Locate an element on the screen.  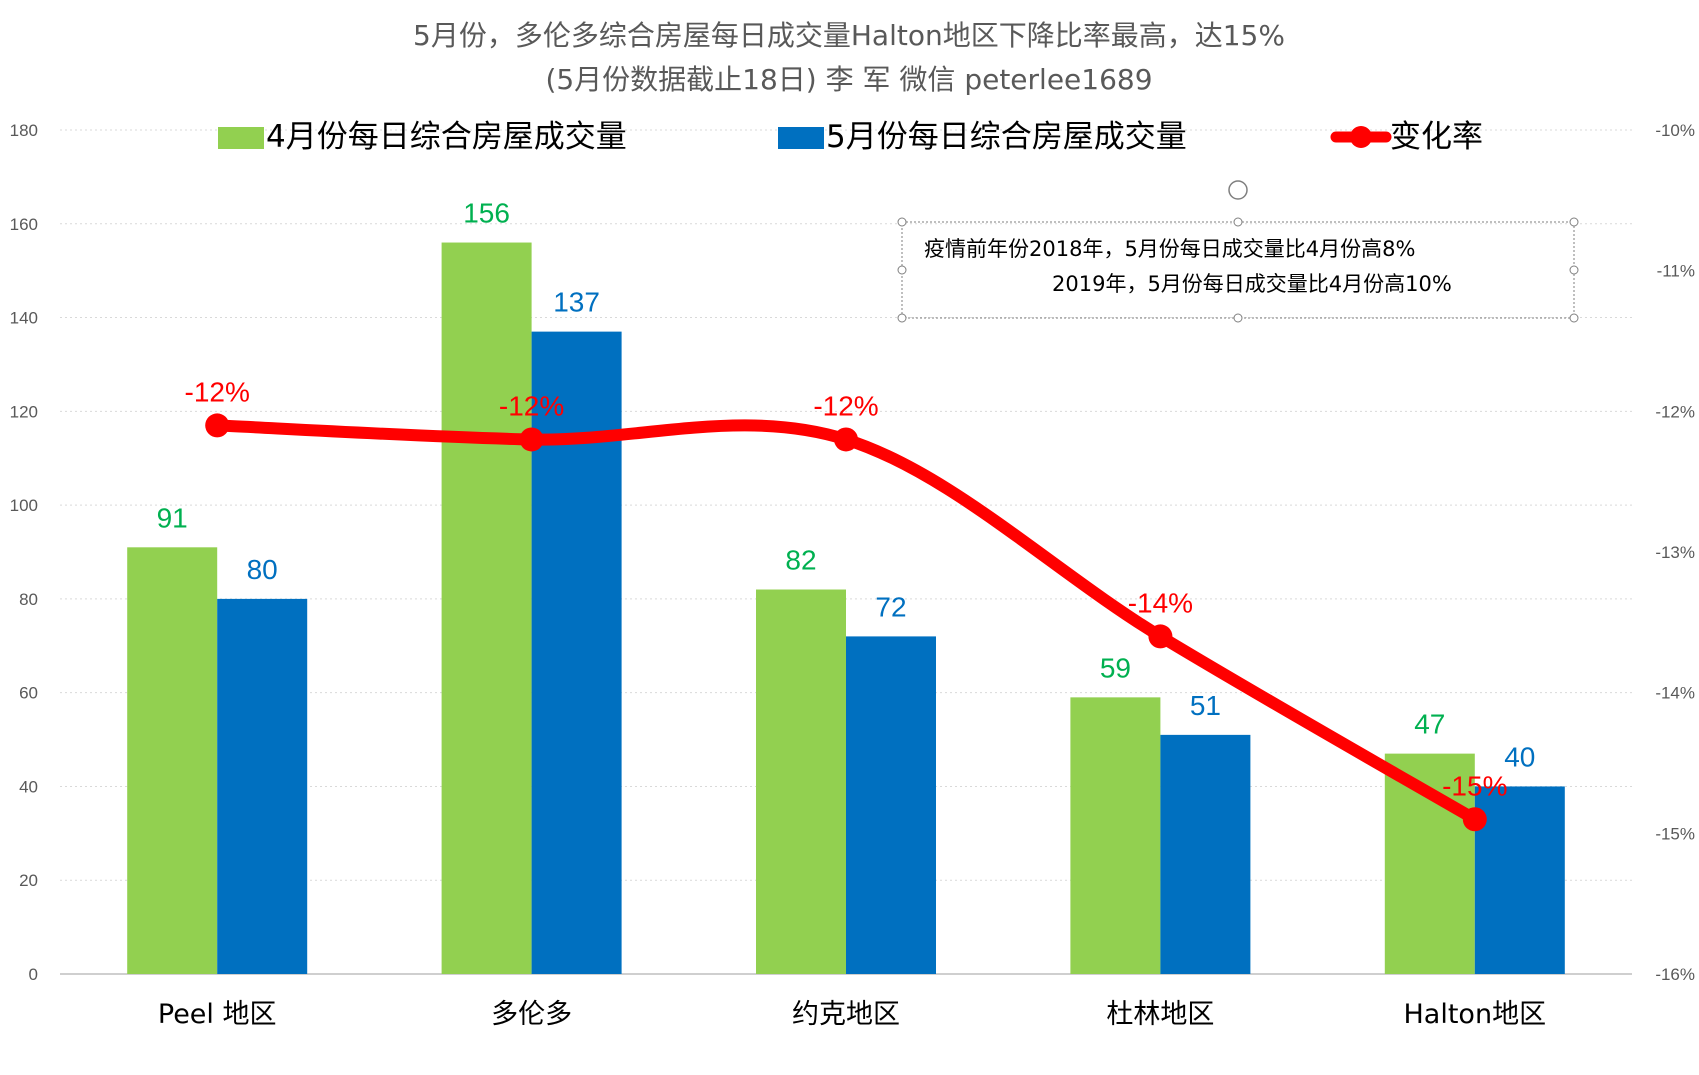
left-axis-tick-label: 100 is located at coordinates (24, 505).